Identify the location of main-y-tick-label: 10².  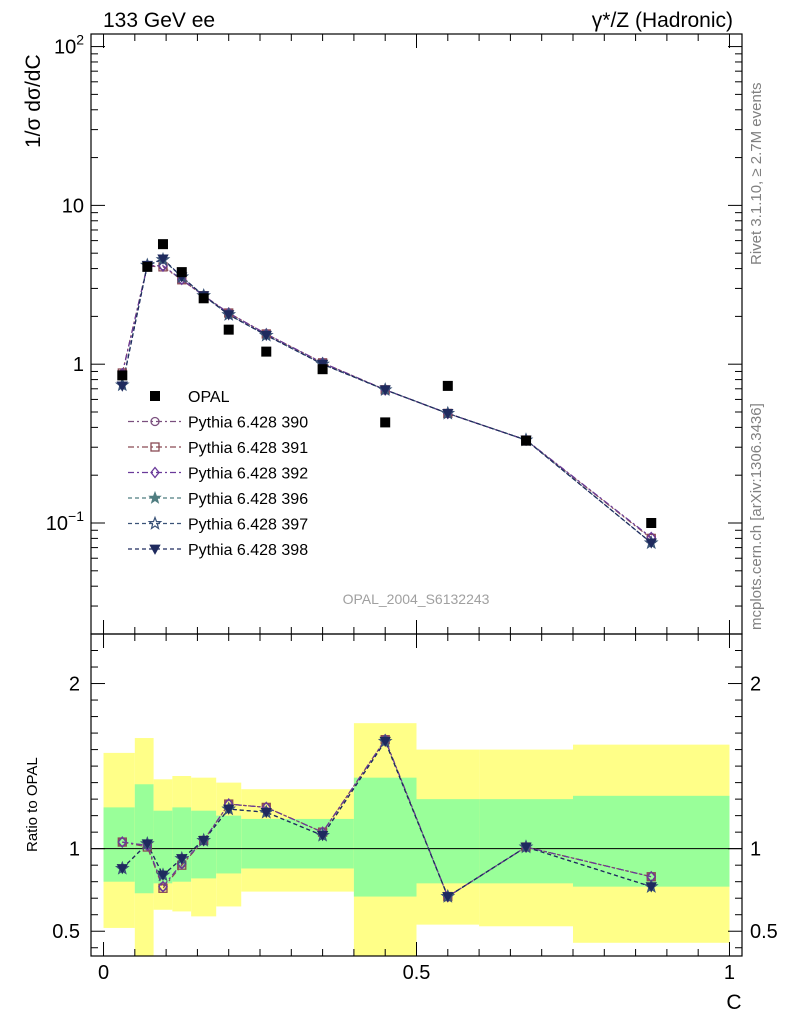
(69, 45).